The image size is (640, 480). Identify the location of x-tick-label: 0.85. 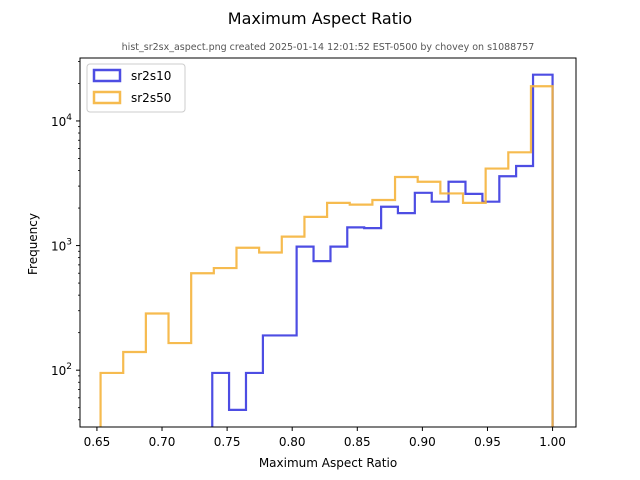
(357, 442).